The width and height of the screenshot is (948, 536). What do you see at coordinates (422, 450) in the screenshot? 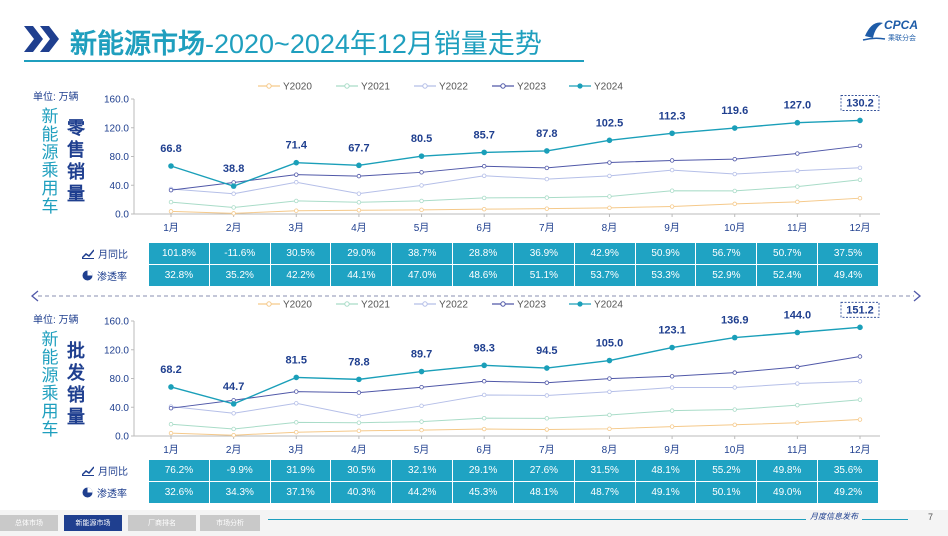
I see `x-tick-label: 5月` at bounding box center [422, 450].